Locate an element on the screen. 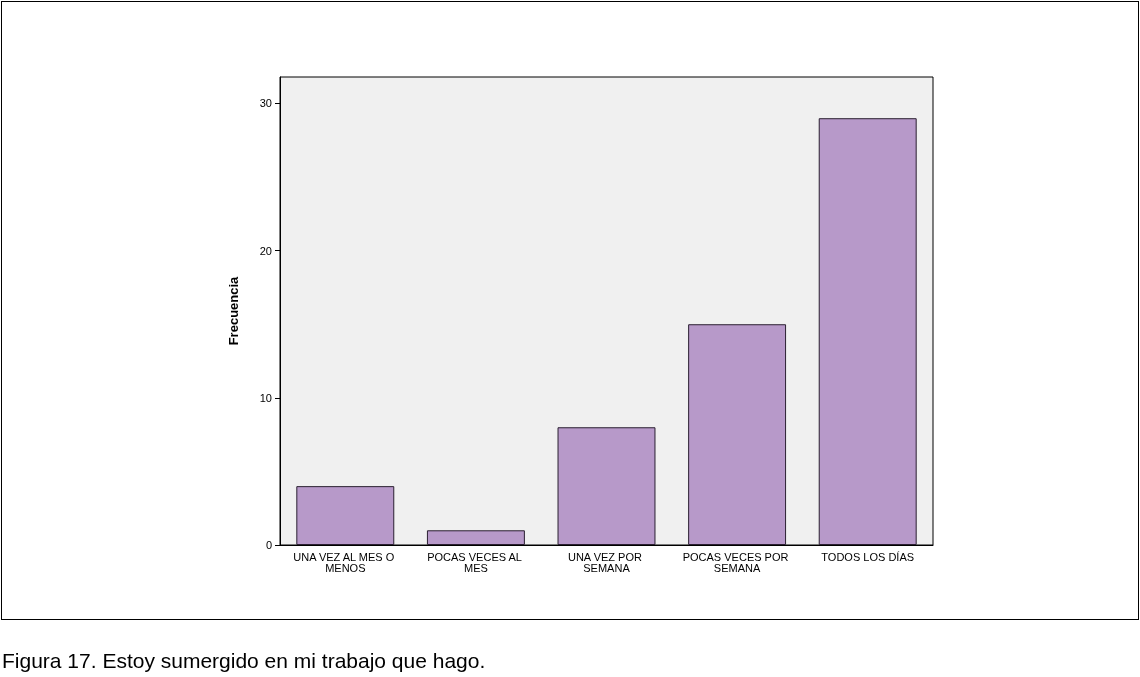  x-tick-label: UNA VEZ AL MES O MENOS is located at coordinates (345, 562).